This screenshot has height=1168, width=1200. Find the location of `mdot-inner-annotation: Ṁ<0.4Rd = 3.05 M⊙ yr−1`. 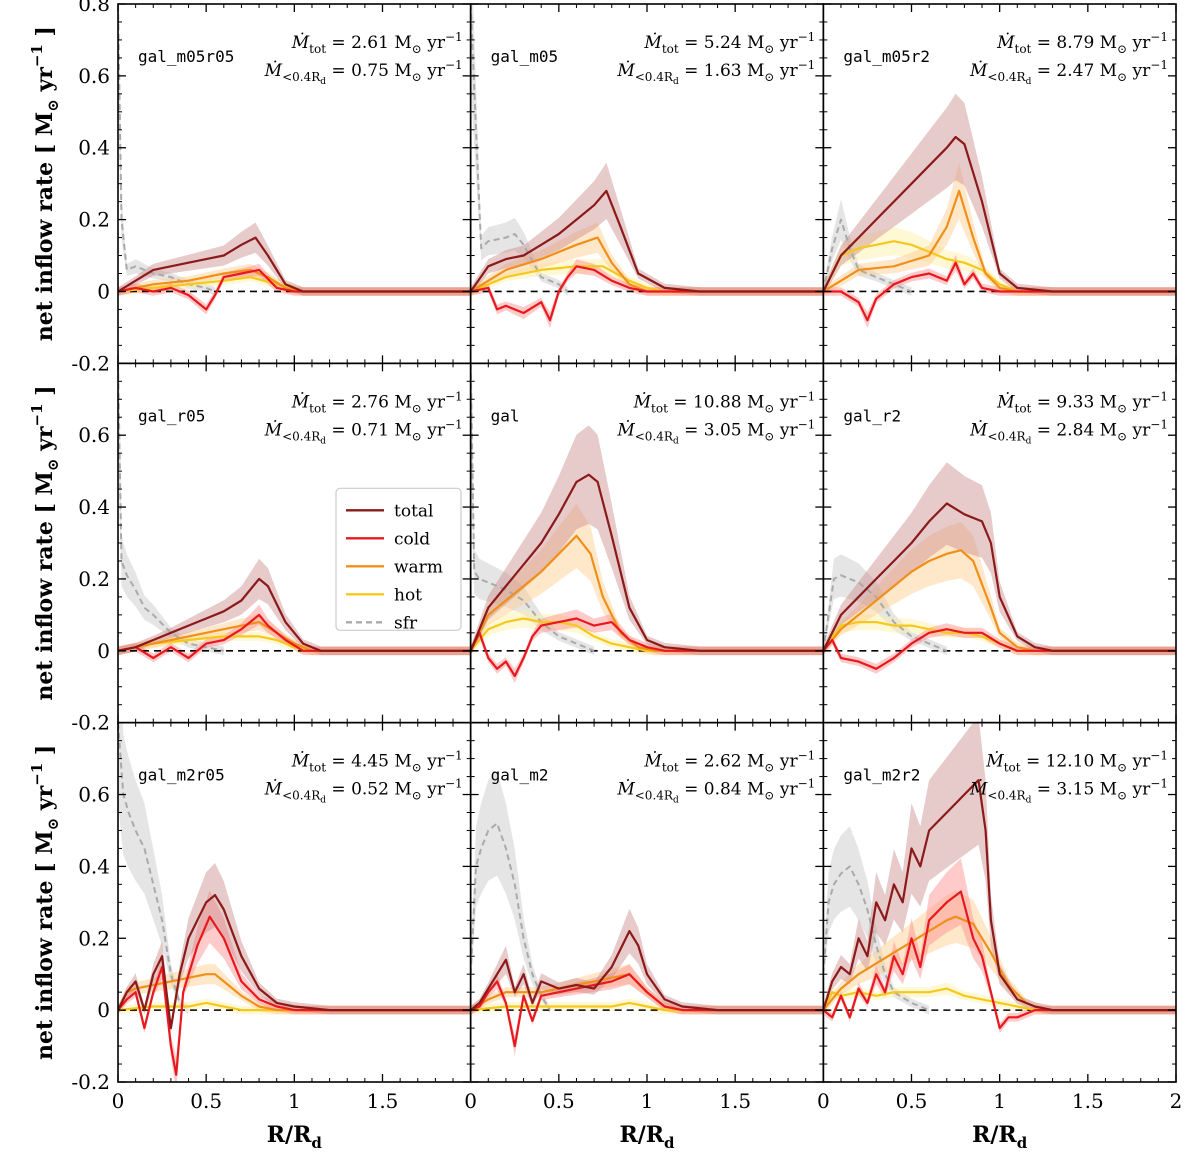

mdot-inner-annotation: Ṁ<0.4Rd = 3.05 M⊙ yr−1 is located at coordinates (715, 431).